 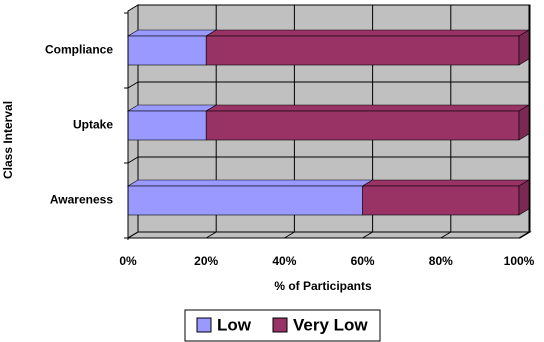 I want to click on x-axis-title: % of Participants, so click(x=323, y=286).